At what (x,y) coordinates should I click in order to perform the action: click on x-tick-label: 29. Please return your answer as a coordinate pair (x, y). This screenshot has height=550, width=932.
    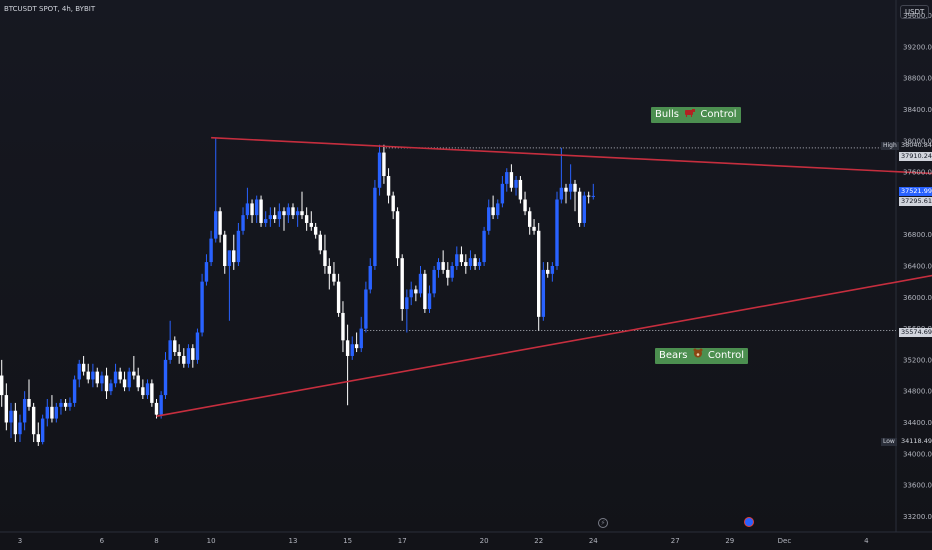
    Looking at the image, I should click on (729, 541).